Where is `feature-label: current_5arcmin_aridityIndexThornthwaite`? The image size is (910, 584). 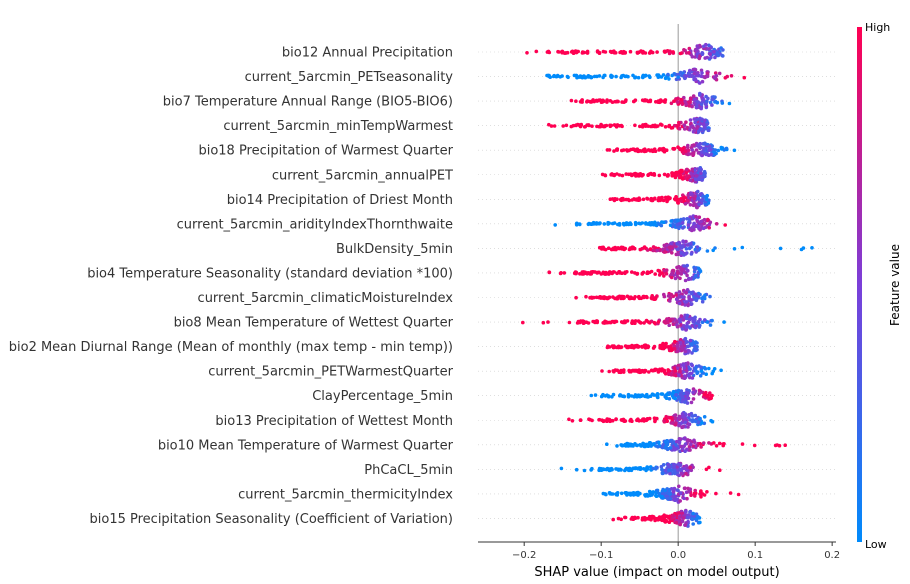 feature-label: current_5arcmin_aridityIndexThornthwaite is located at coordinates (315, 224).